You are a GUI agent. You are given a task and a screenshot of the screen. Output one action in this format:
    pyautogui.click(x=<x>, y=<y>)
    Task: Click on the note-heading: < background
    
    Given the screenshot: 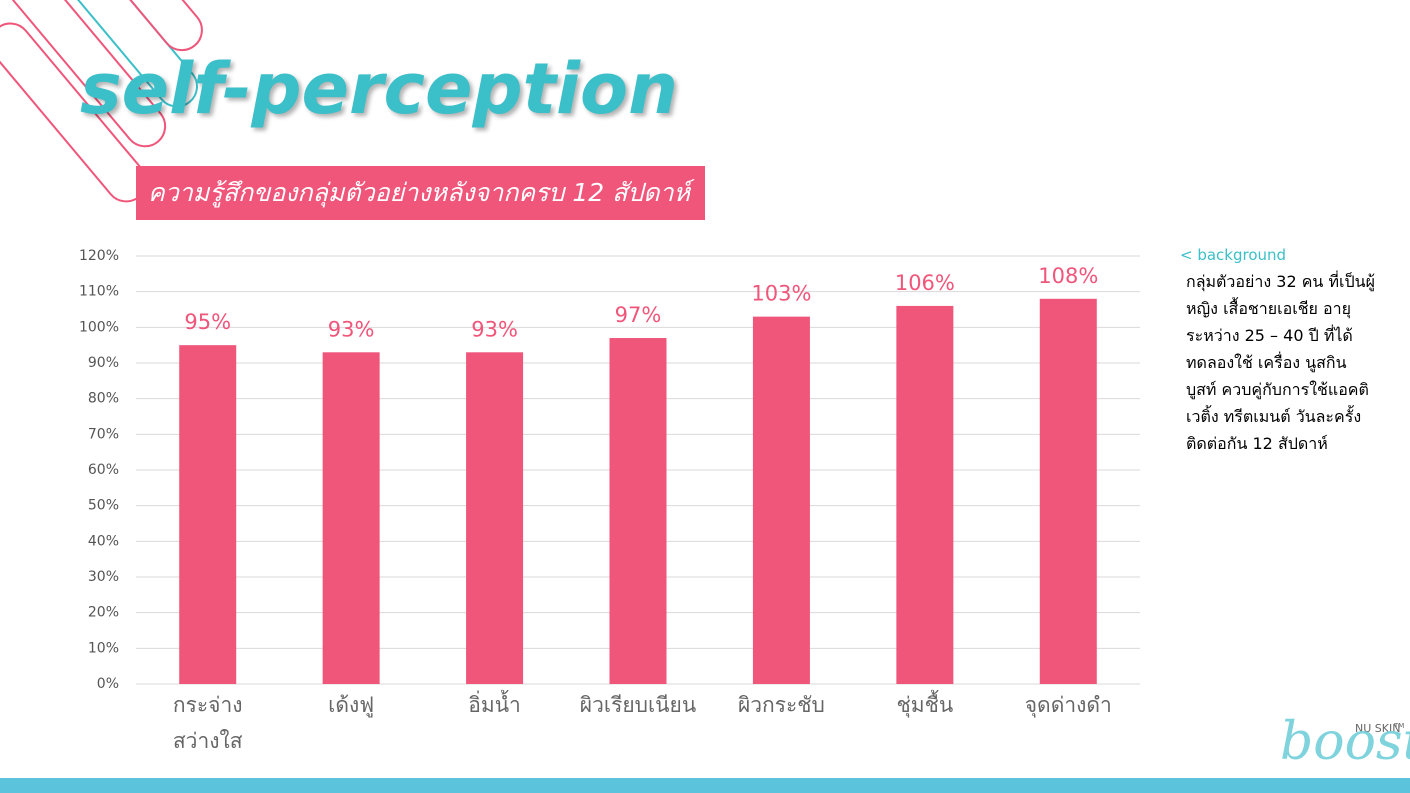 What is the action you would take?
    pyautogui.click(x=1233, y=255)
    